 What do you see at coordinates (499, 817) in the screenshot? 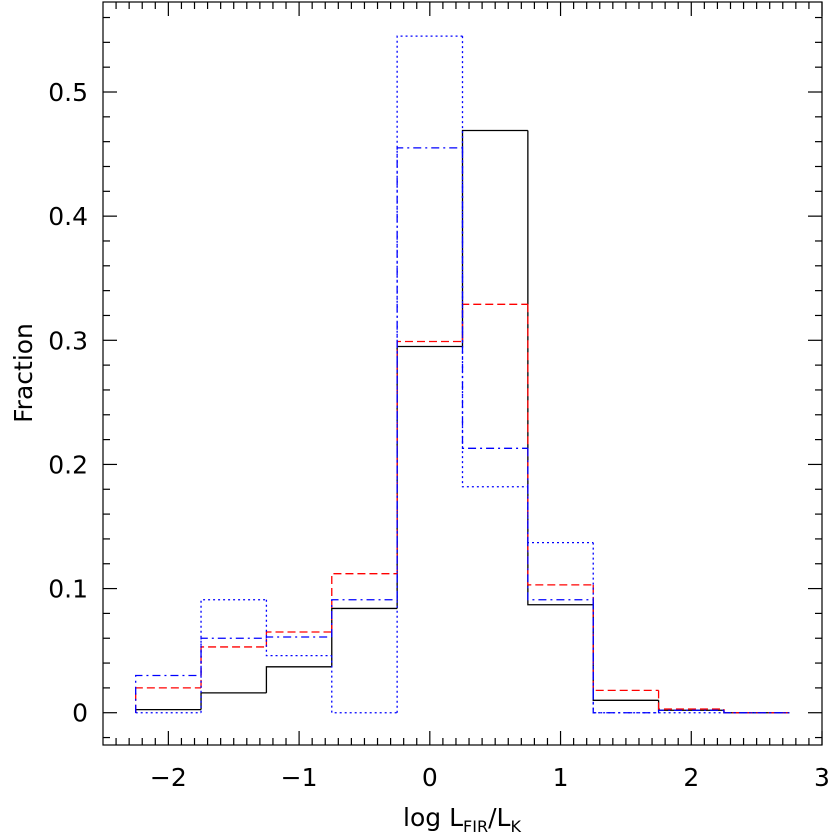
I see `x-label-part: /L` at bounding box center [499, 817].